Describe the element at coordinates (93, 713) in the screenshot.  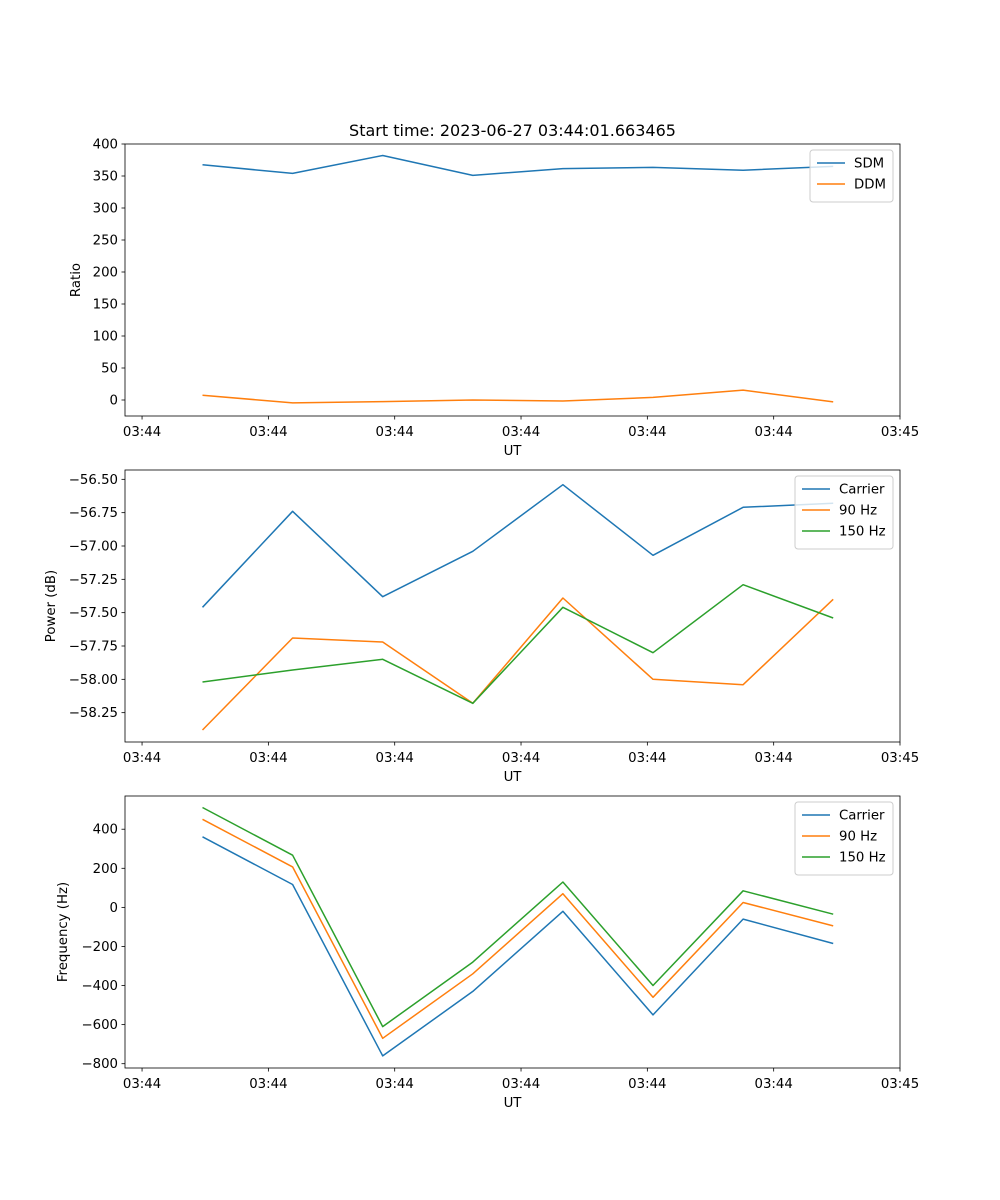
I see `y-tick-label: −58.25` at that location.